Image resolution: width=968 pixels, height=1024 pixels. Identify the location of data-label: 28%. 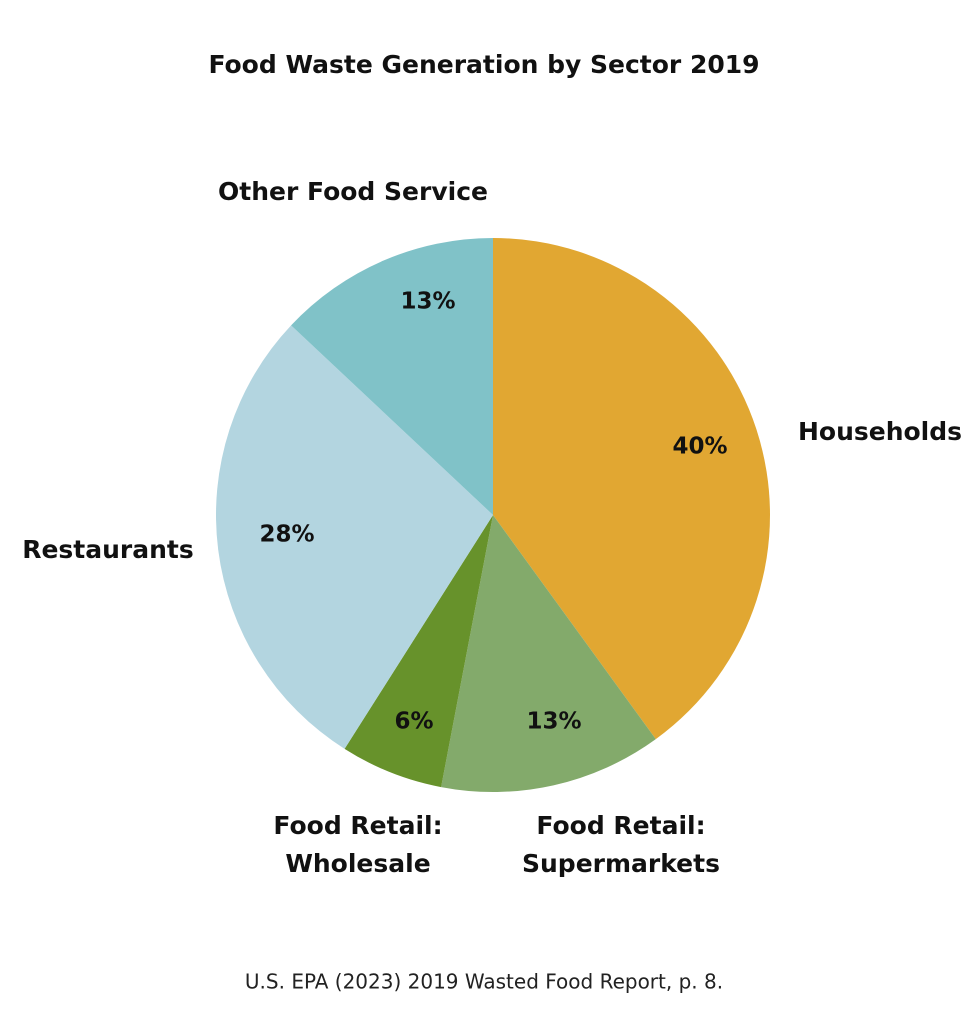
(286, 535).